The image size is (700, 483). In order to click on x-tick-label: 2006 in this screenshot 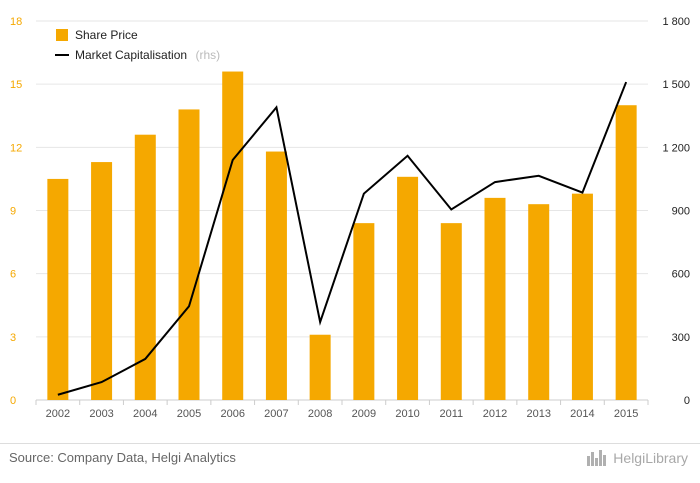, I will do `click(232, 414)`.